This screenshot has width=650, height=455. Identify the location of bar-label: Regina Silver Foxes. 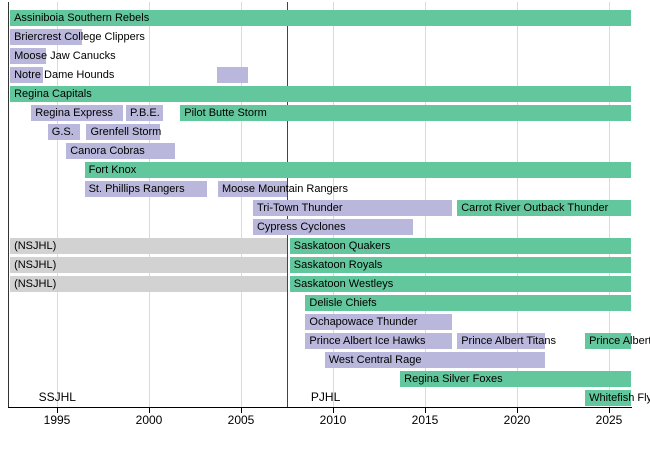
(453, 379).